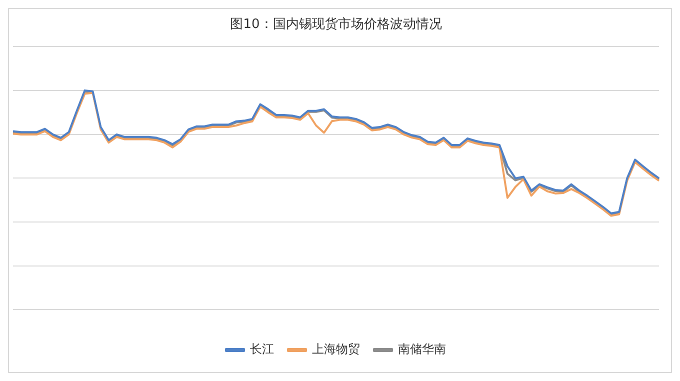  What do you see at coordinates (336, 24) in the screenshot?
I see `chart-title: 图10：国内锡现货市场价格波动情况` at bounding box center [336, 24].